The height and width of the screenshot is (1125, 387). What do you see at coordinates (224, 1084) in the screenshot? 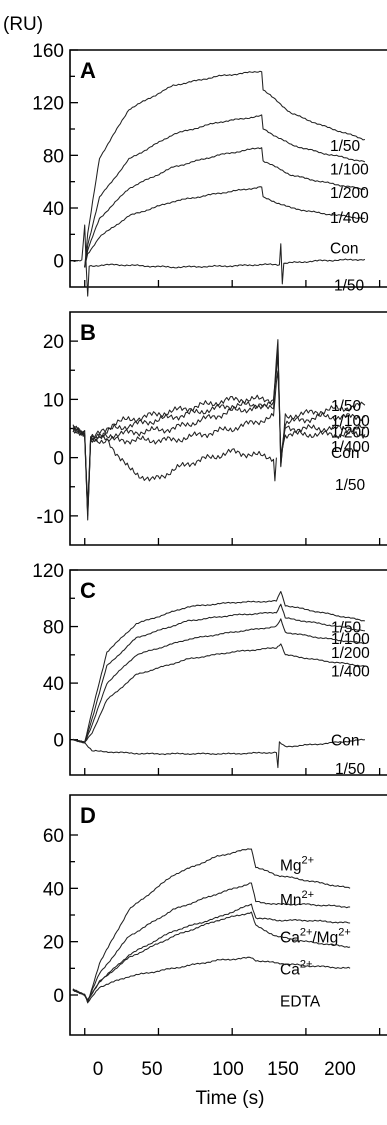
I see `bottom-x-axis: 0 50 100 150 200 Time (s)` at bounding box center [224, 1084].